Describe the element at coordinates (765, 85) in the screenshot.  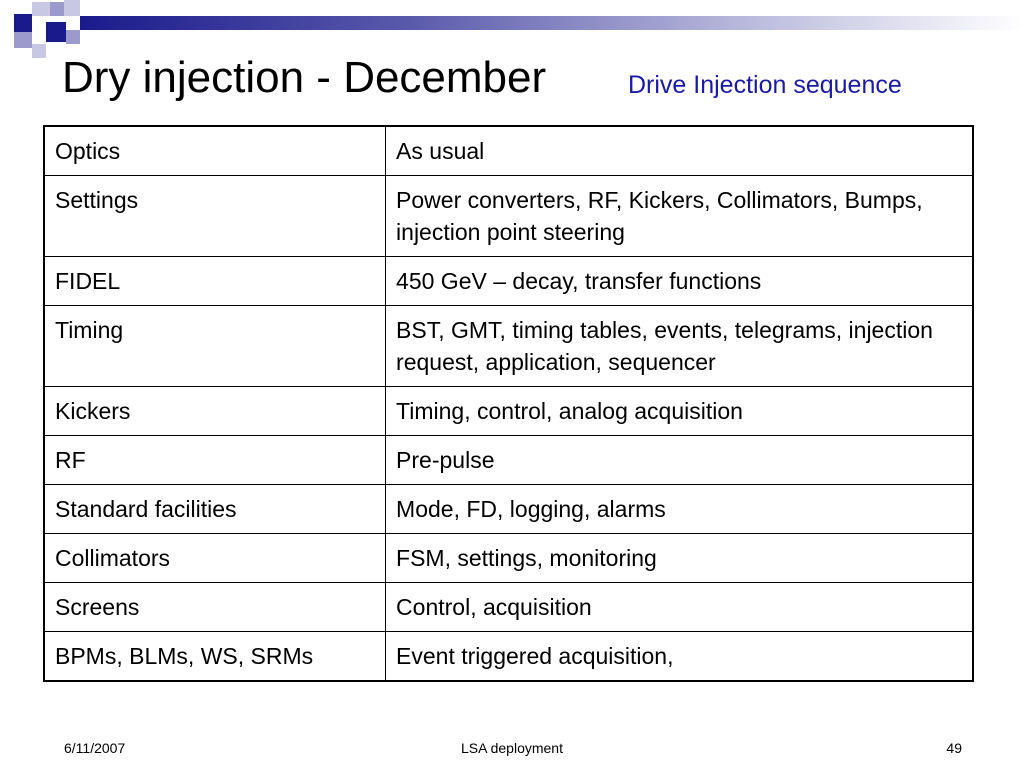
I see `slide-subtitle: Drive Injection sequence` at that location.